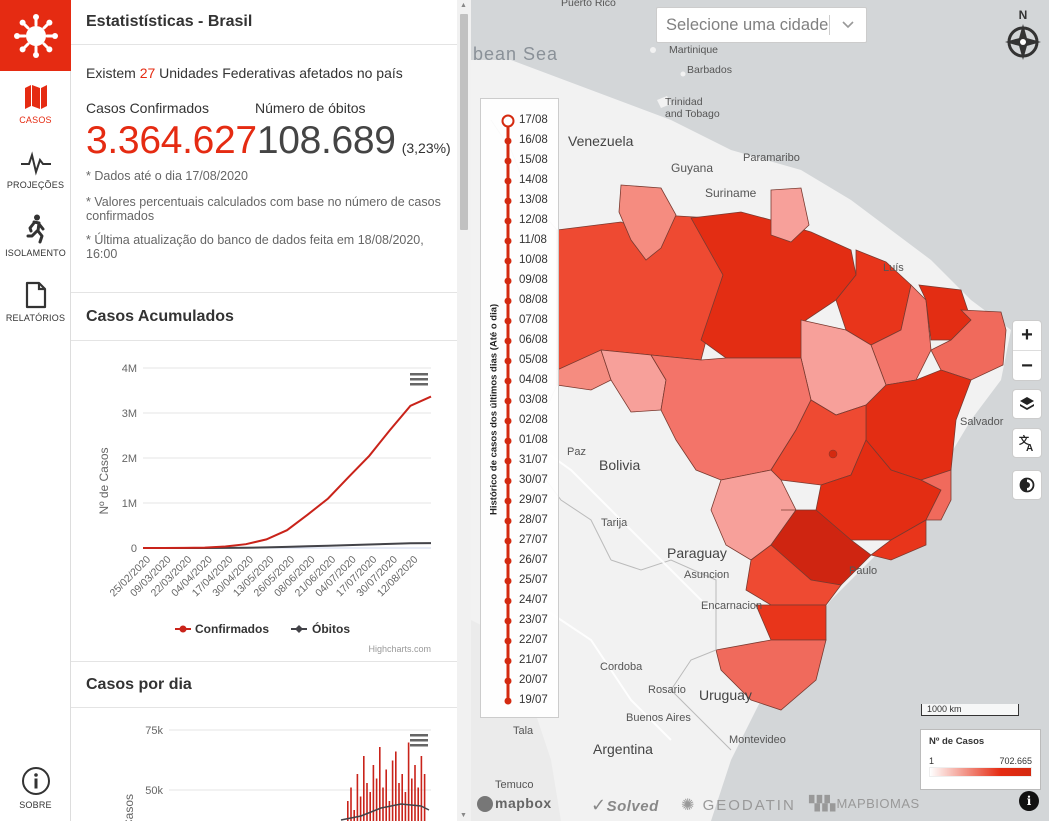  I want to click on timeline-date: 19/07, so click(533, 700).